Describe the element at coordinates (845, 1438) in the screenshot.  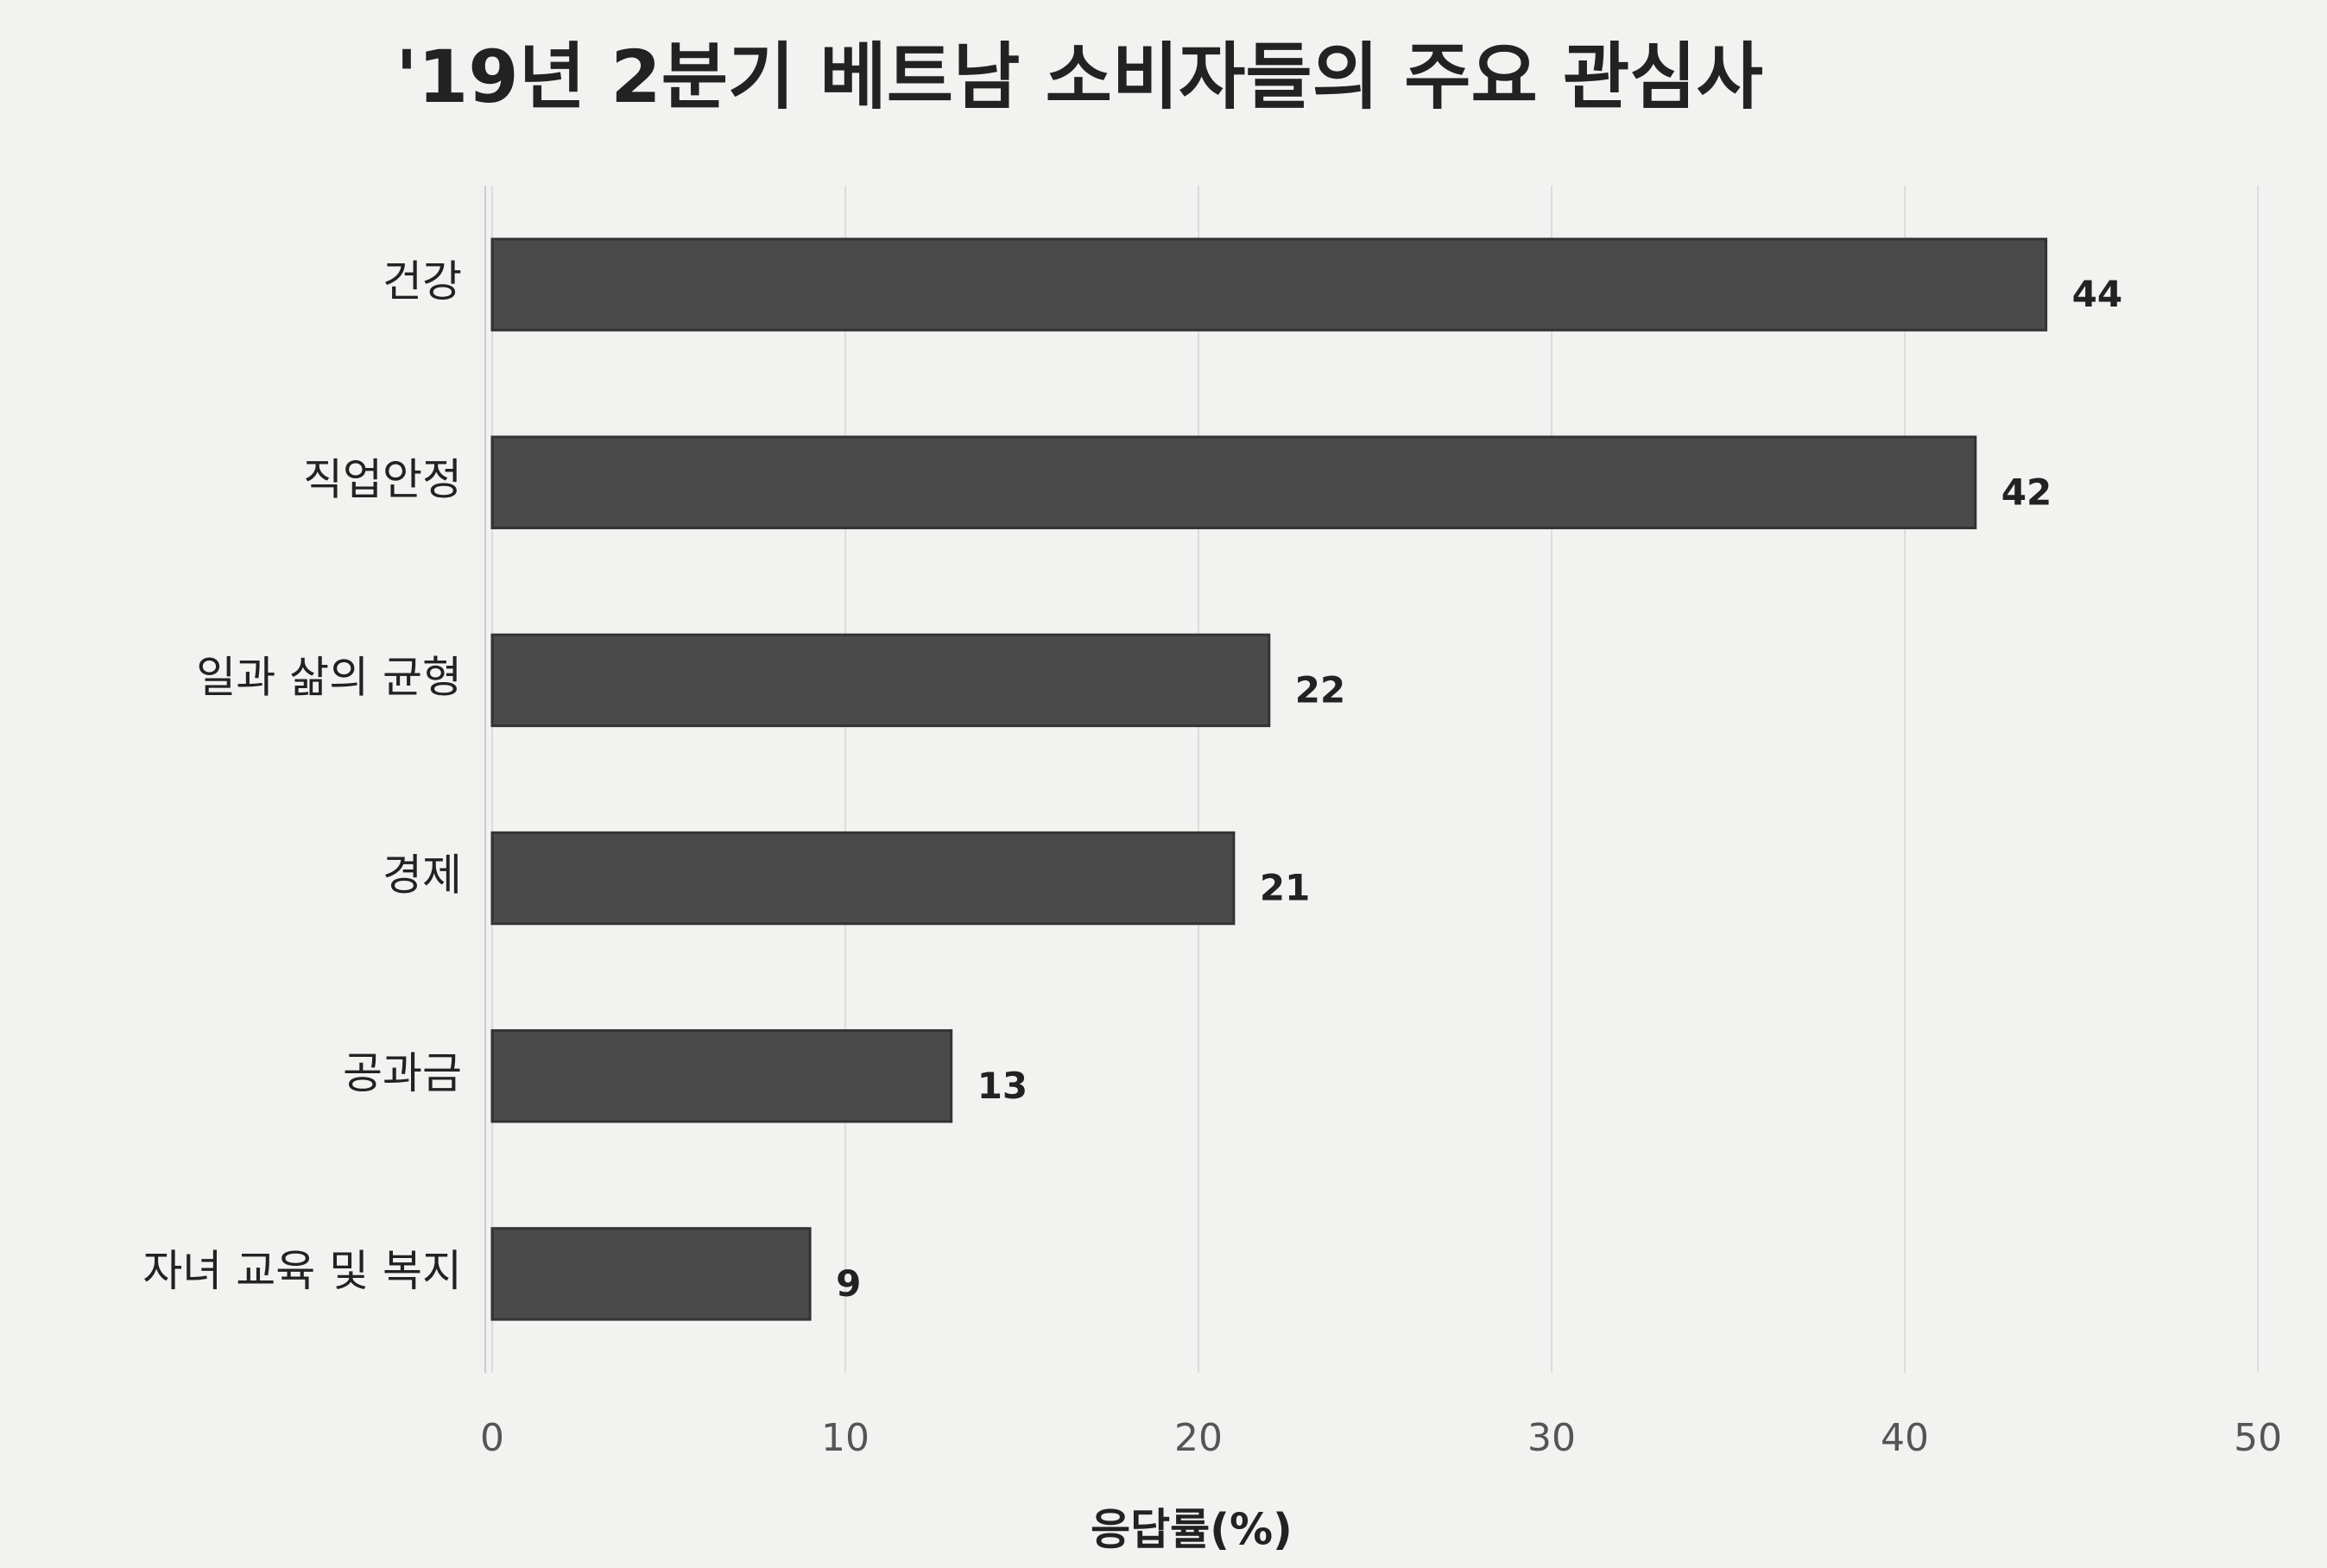
I see `x-tick-label: 10` at that location.